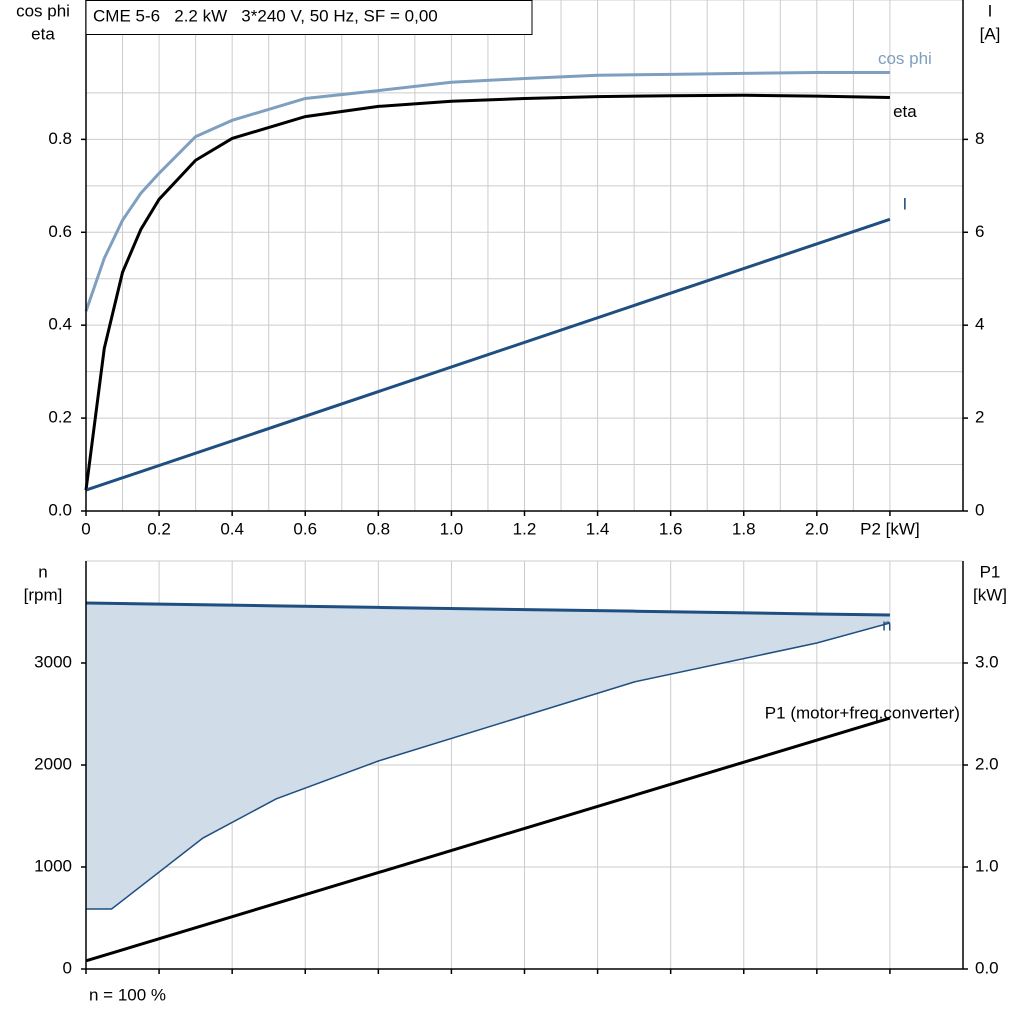 The width and height of the screenshot is (1024, 1024). What do you see at coordinates (159, 528) in the screenshot?
I see `x-tick-label: 0.2` at bounding box center [159, 528].